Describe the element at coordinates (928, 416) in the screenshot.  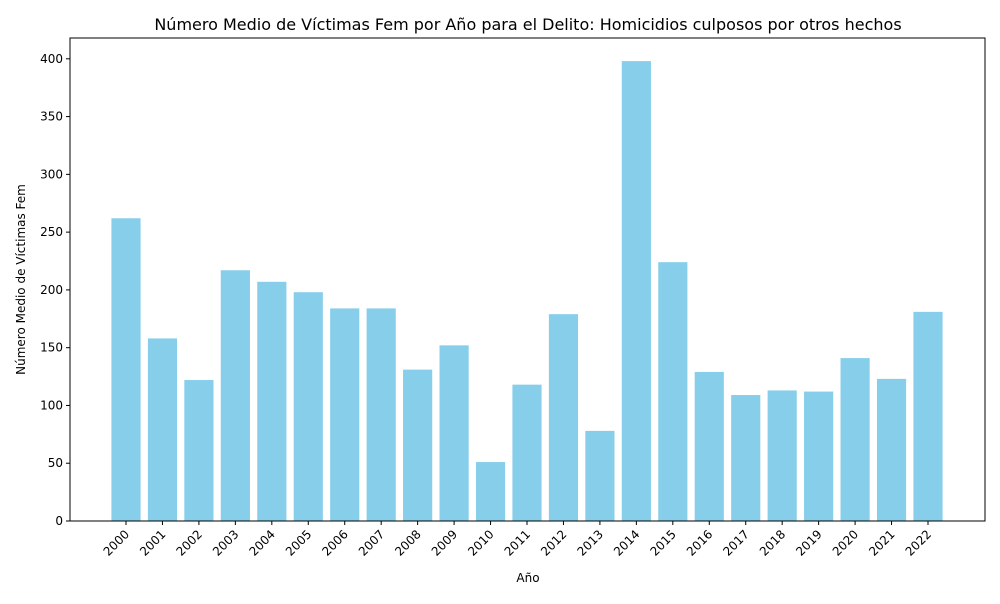
I see `bar-2022` at that location.